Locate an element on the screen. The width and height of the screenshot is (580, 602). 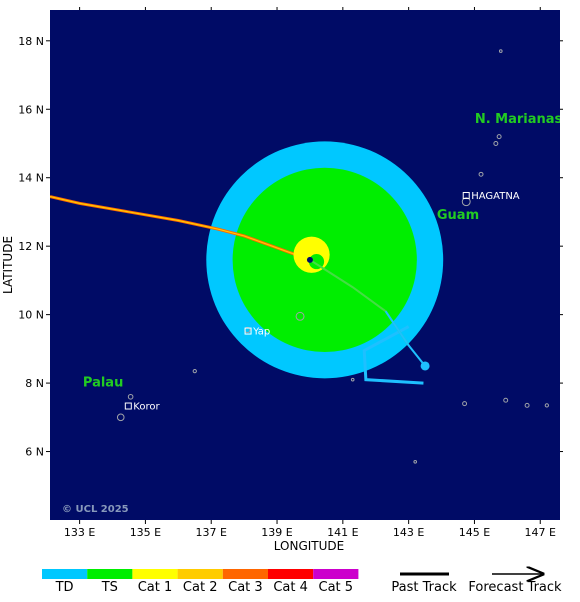
y-tick-label: 16 N is located at coordinates (31, 109).